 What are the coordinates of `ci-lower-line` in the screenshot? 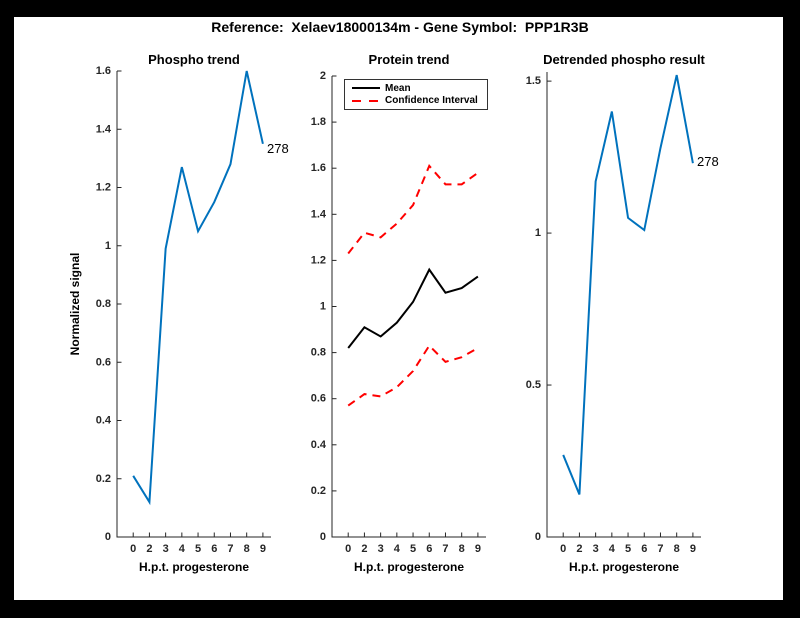 It's located at (413, 375).